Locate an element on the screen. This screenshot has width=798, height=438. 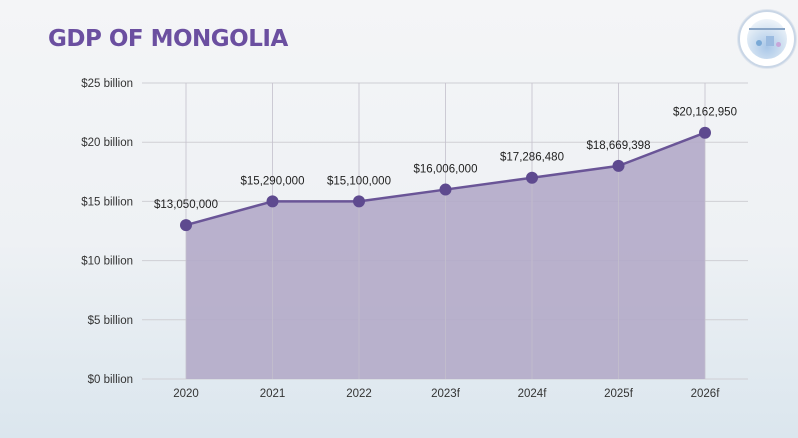
y-tick-label: $10 billion is located at coordinates (107, 262).